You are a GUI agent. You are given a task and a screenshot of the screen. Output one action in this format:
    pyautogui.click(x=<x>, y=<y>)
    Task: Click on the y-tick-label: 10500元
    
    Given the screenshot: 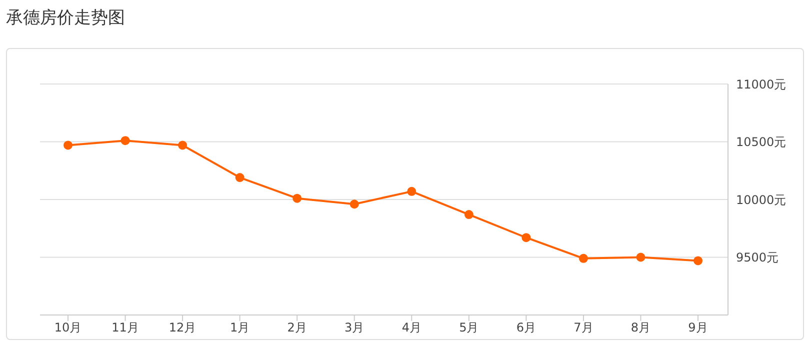 What is the action you would take?
    pyautogui.click(x=761, y=142)
    